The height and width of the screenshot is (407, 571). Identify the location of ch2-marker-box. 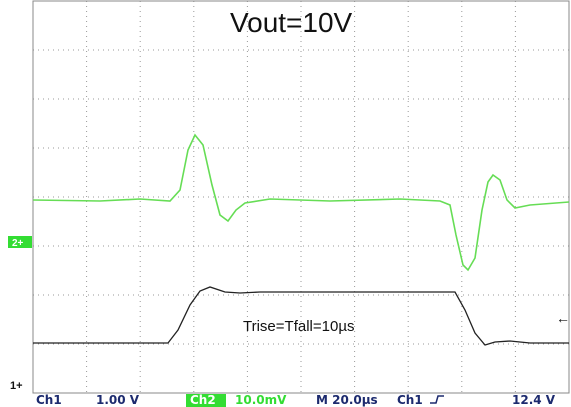
(20, 242).